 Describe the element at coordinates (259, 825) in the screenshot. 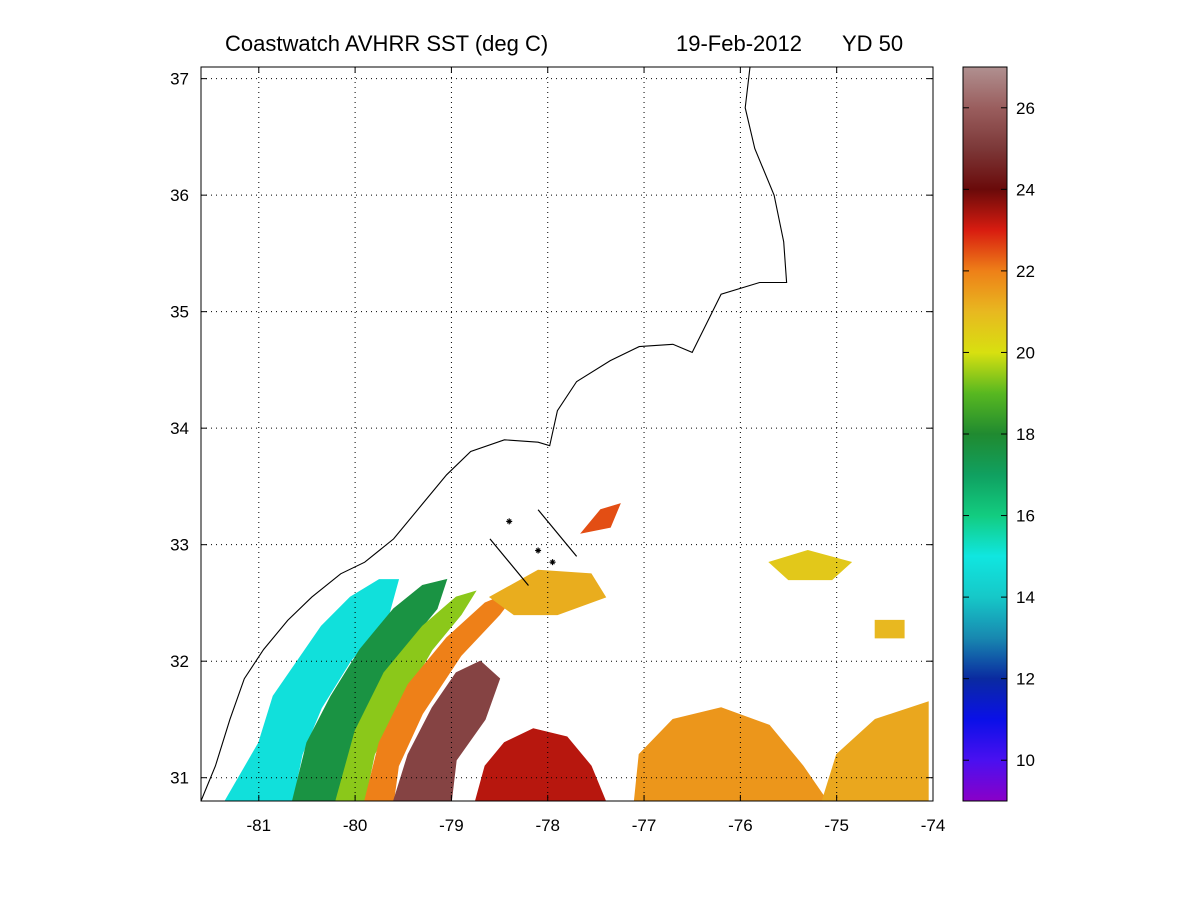

I see `x-tick-label: -81` at that location.